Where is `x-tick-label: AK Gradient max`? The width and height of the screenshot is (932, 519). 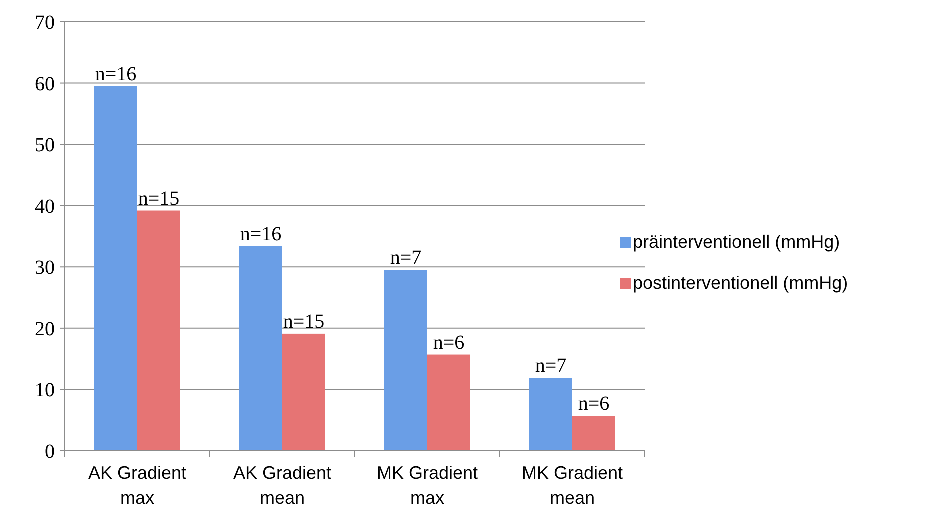
x-tick-label: AK Gradient max is located at coordinates (137, 485).